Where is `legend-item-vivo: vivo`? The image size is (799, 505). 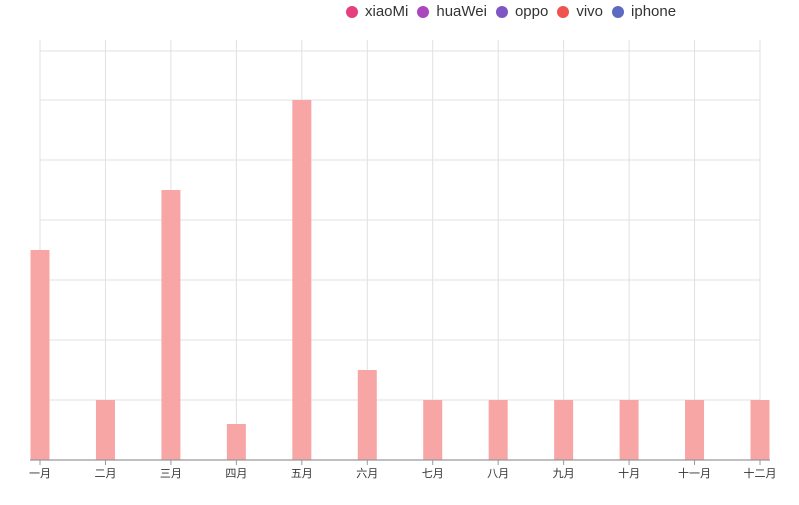 legend-item-vivo: vivo is located at coordinates (580, 11).